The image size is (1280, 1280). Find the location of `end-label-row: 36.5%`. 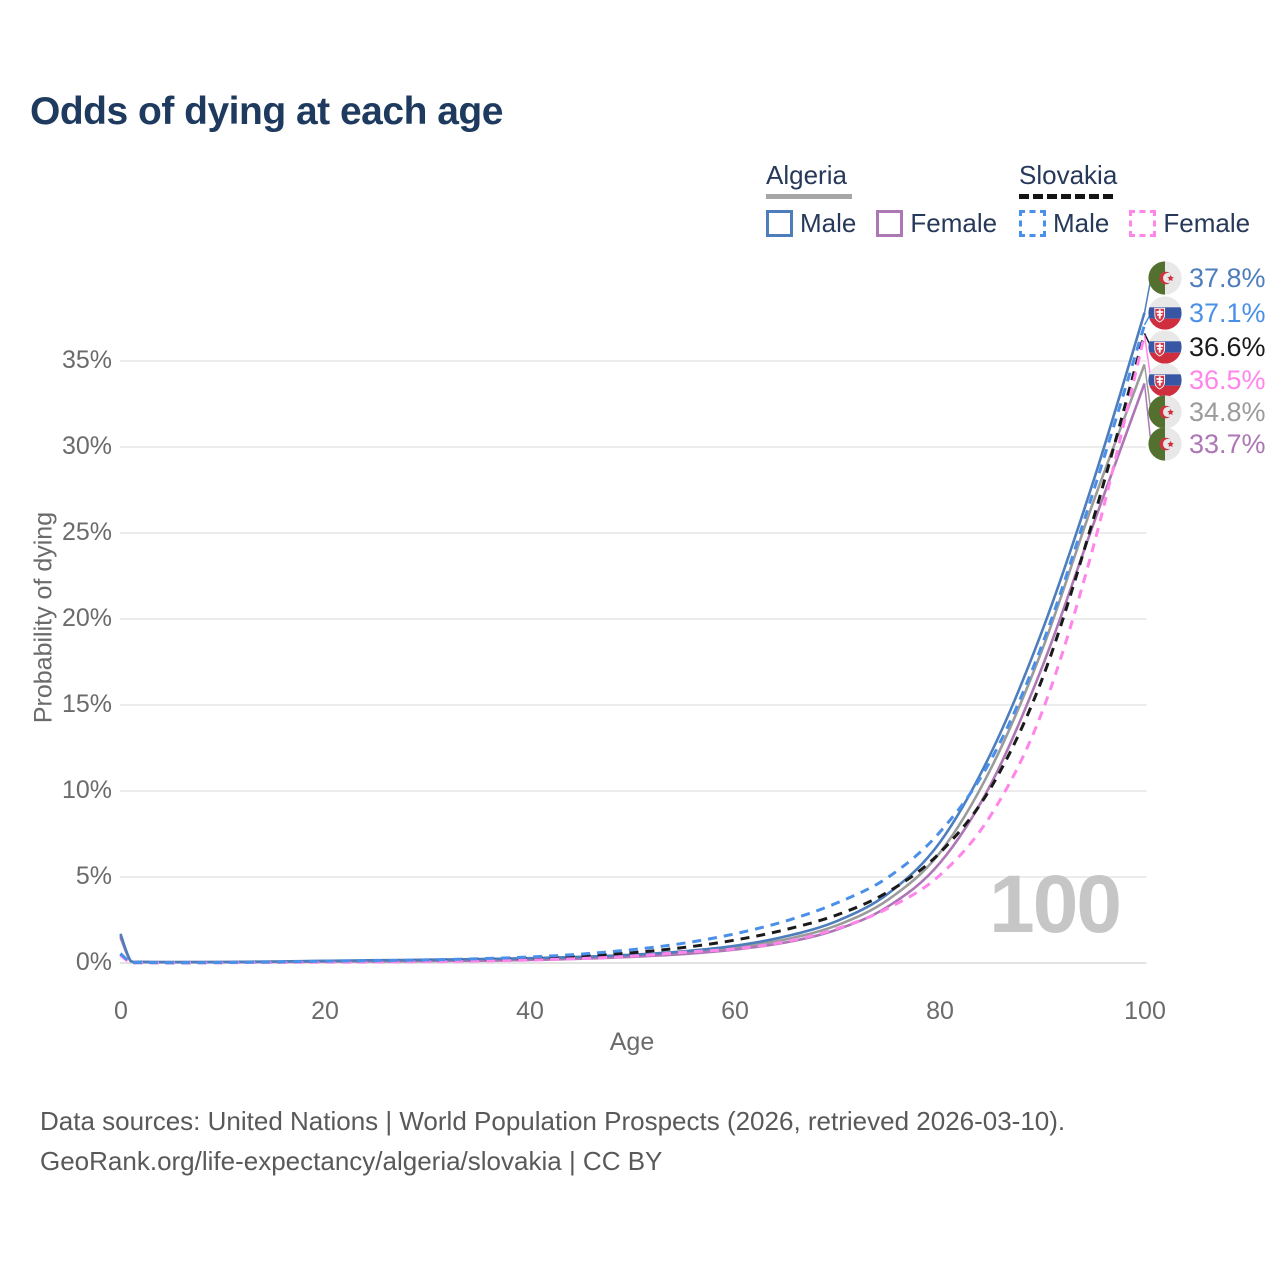

end-label-row: 36.5% is located at coordinates (1207, 380).